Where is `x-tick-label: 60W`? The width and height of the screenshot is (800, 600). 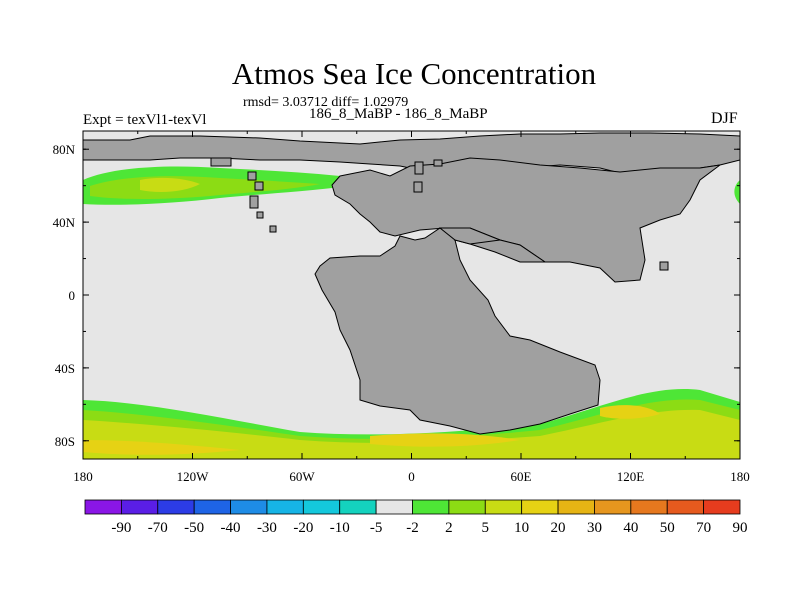
x-tick-label: 60W is located at coordinates (302, 476).